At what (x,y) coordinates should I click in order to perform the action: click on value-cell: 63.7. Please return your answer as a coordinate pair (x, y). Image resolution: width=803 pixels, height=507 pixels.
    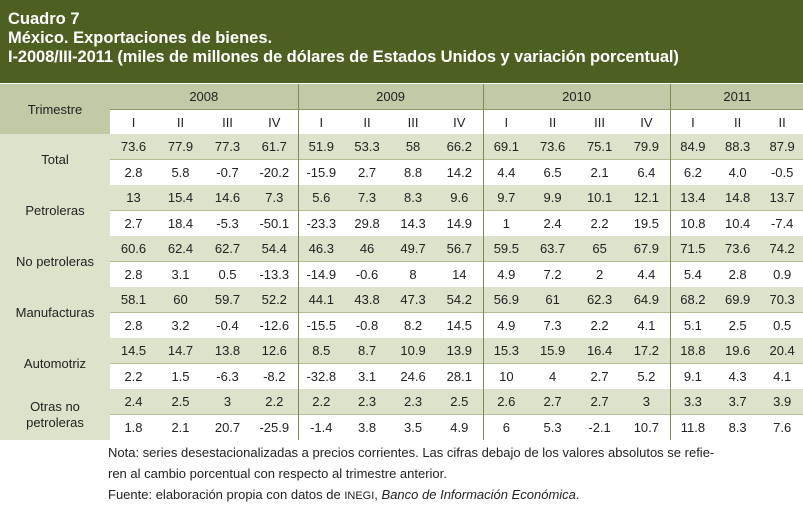
    Looking at the image, I should click on (553, 249).